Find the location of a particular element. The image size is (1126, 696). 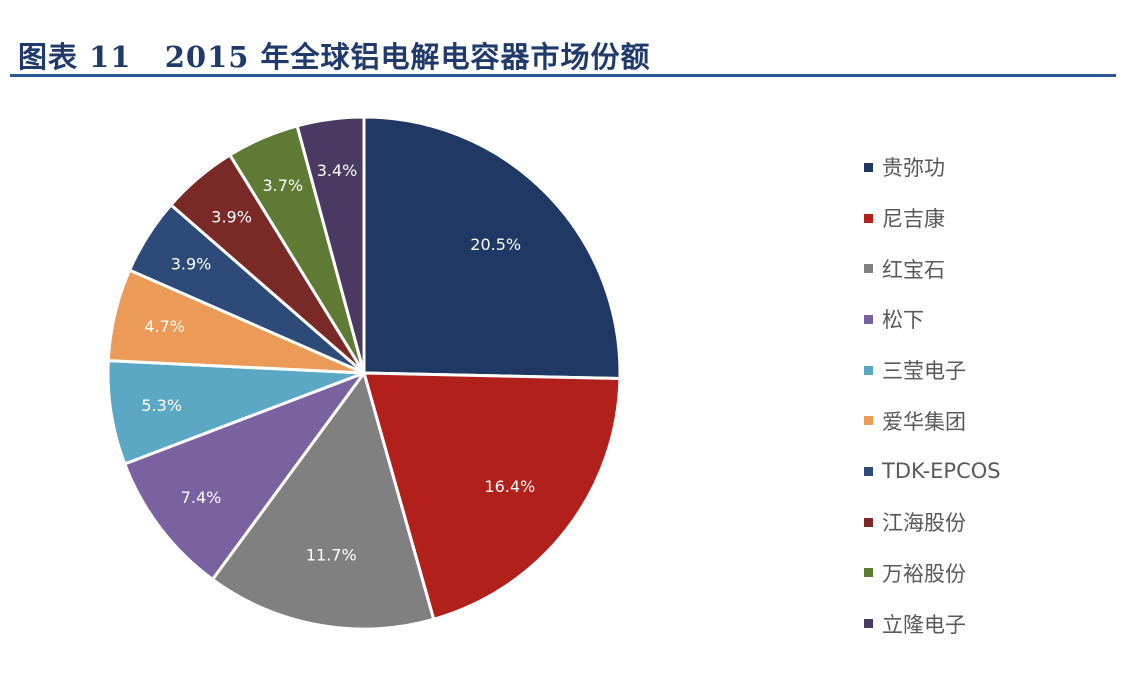

slice-data-label: 16.4% is located at coordinates (509, 486).